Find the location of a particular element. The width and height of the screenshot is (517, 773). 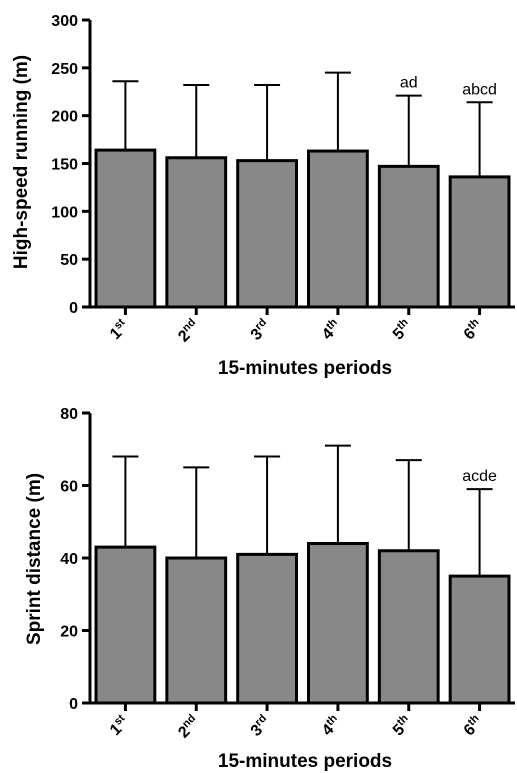

significance-annotation: ad is located at coordinates (409, 83).